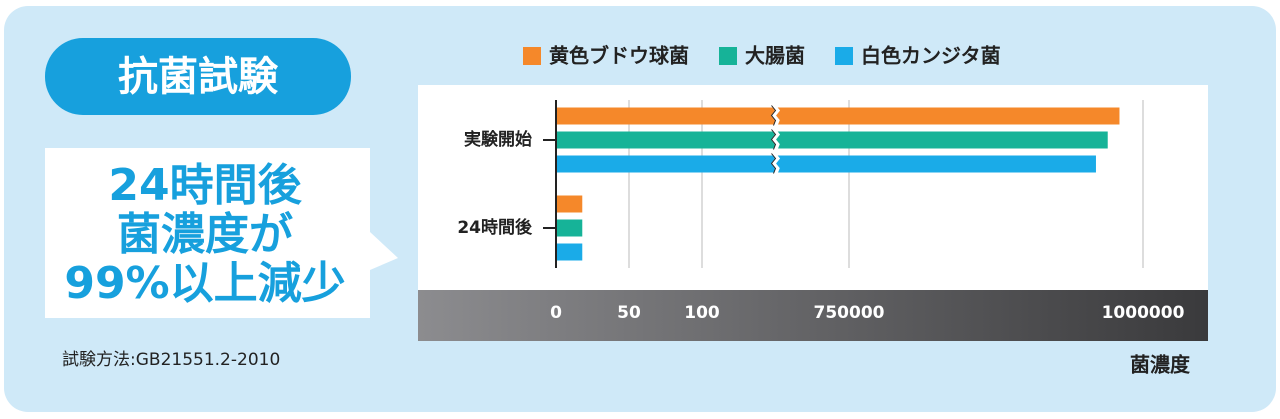 This screenshot has height=419, width=1280. I want to click on callout-line: 菌濃度が, so click(205, 234).